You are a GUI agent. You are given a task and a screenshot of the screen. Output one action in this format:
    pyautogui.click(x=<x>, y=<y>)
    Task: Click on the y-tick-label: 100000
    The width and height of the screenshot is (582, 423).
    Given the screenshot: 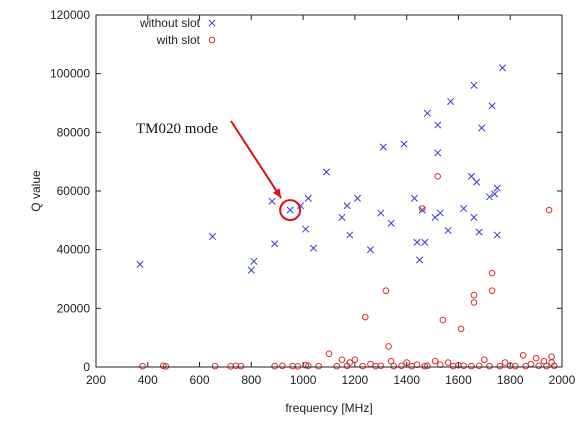 What is the action you would take?
    pyautogui.click(x=70, y=74)
    